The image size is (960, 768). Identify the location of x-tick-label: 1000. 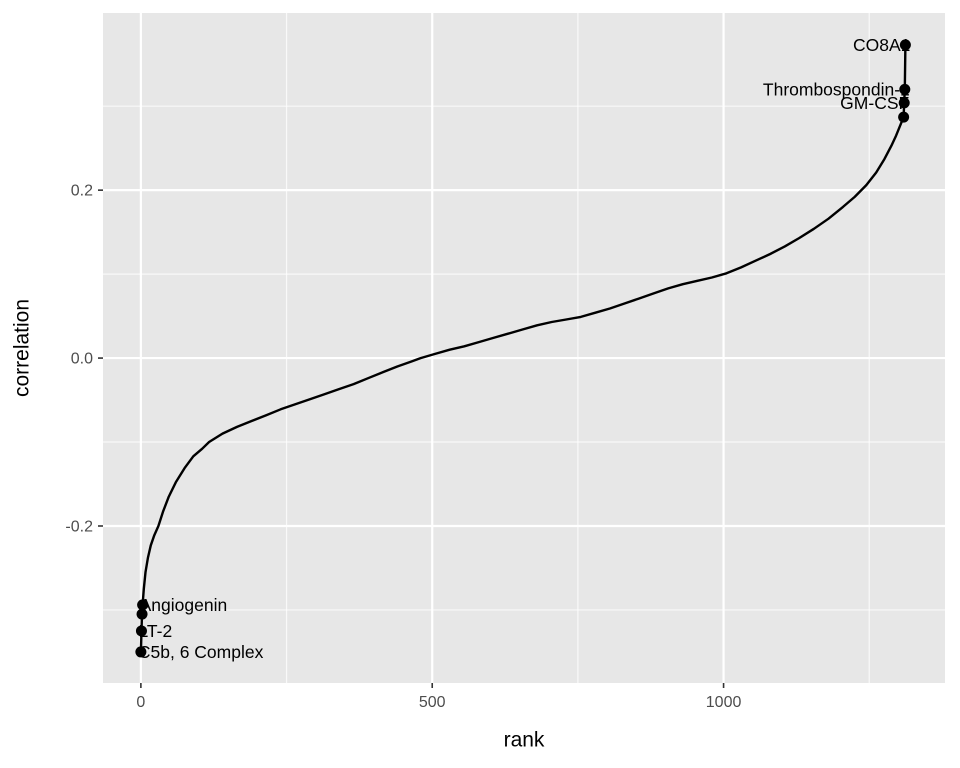
(724, 702).